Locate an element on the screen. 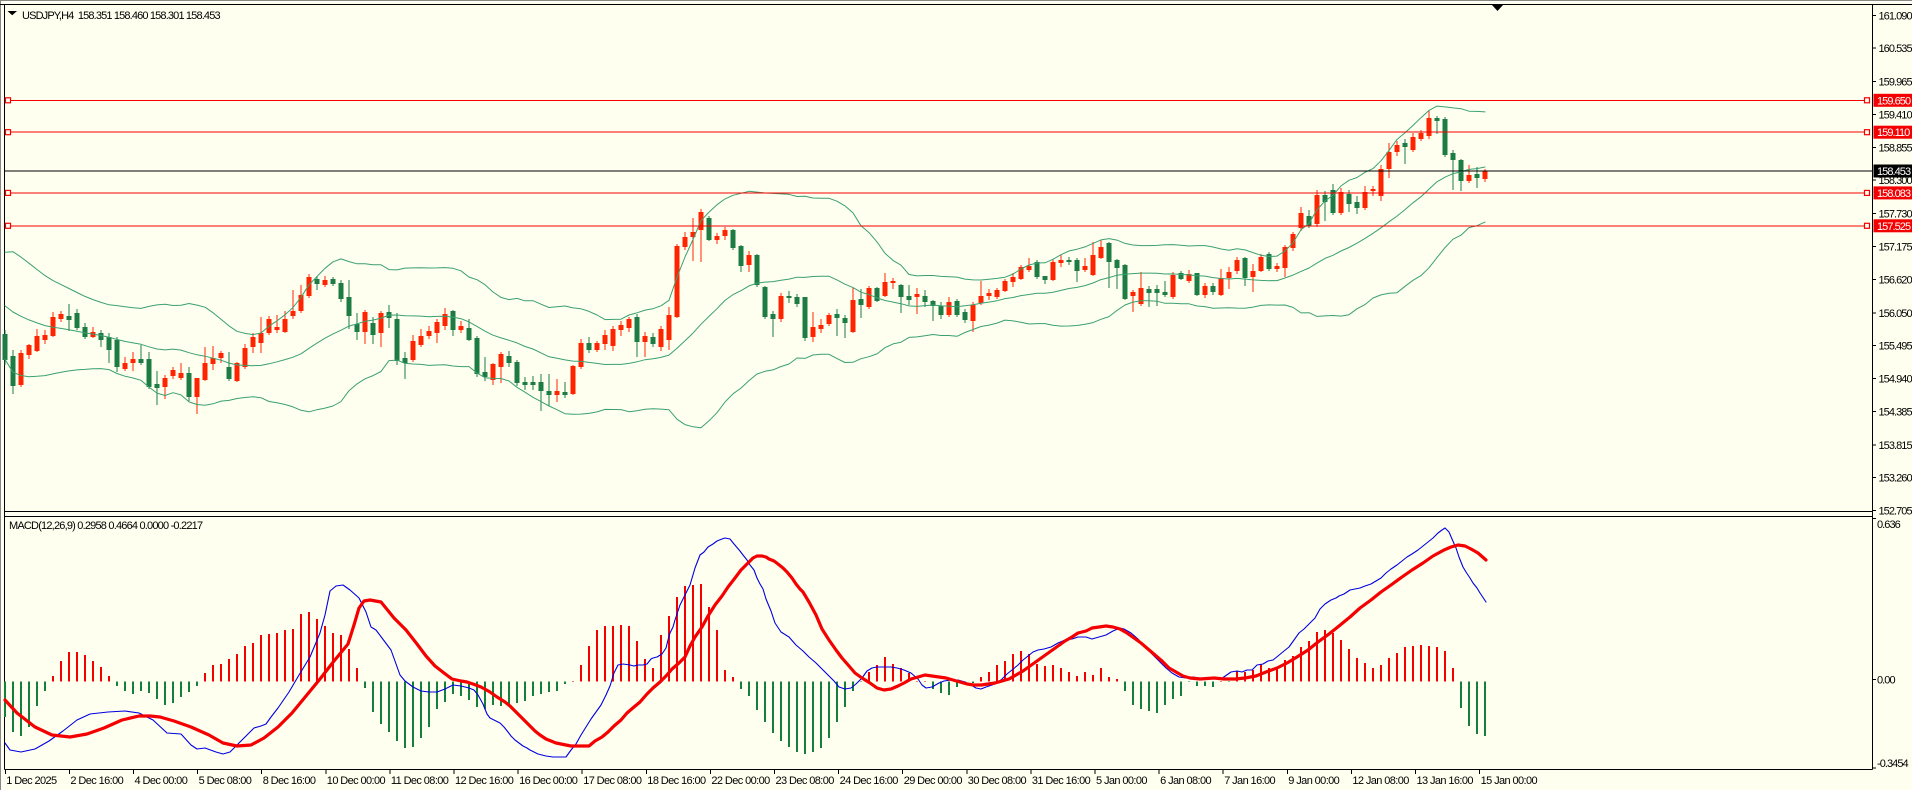 The width and height of the screenshot is (1912, 790). svg-text: 161.090 is located at coordinates (1895, 16).